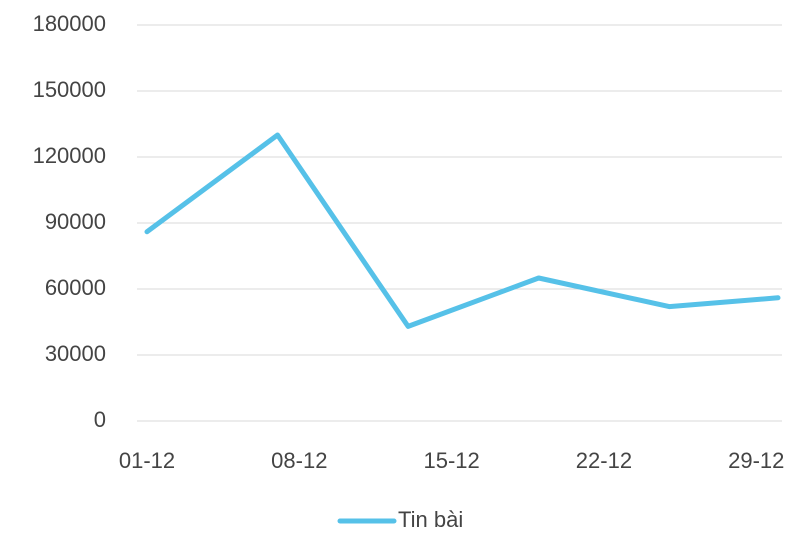 The height and width of the screenshot is (535, 796). Describe the element at coordinates (430, 519) in the screenshot. I see `legend-label: Tin bài` at that location.